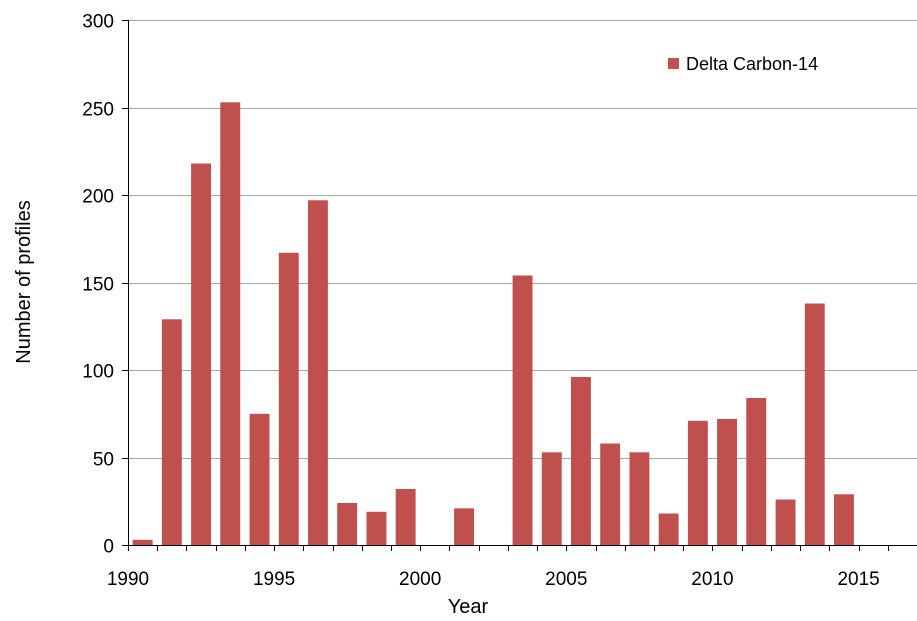 This screenshot has height=621, width=917. Describe the element at coordinates (581, 461) in the screenshot. I see `bar-2005` at that location.